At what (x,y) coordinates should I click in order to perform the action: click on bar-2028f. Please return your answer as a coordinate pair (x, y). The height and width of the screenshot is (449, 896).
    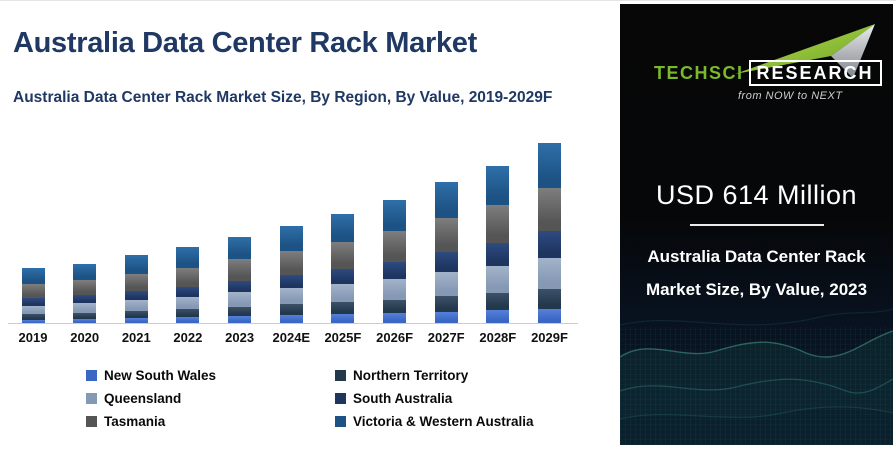
    Looking at the image, I should click on (498, 244).